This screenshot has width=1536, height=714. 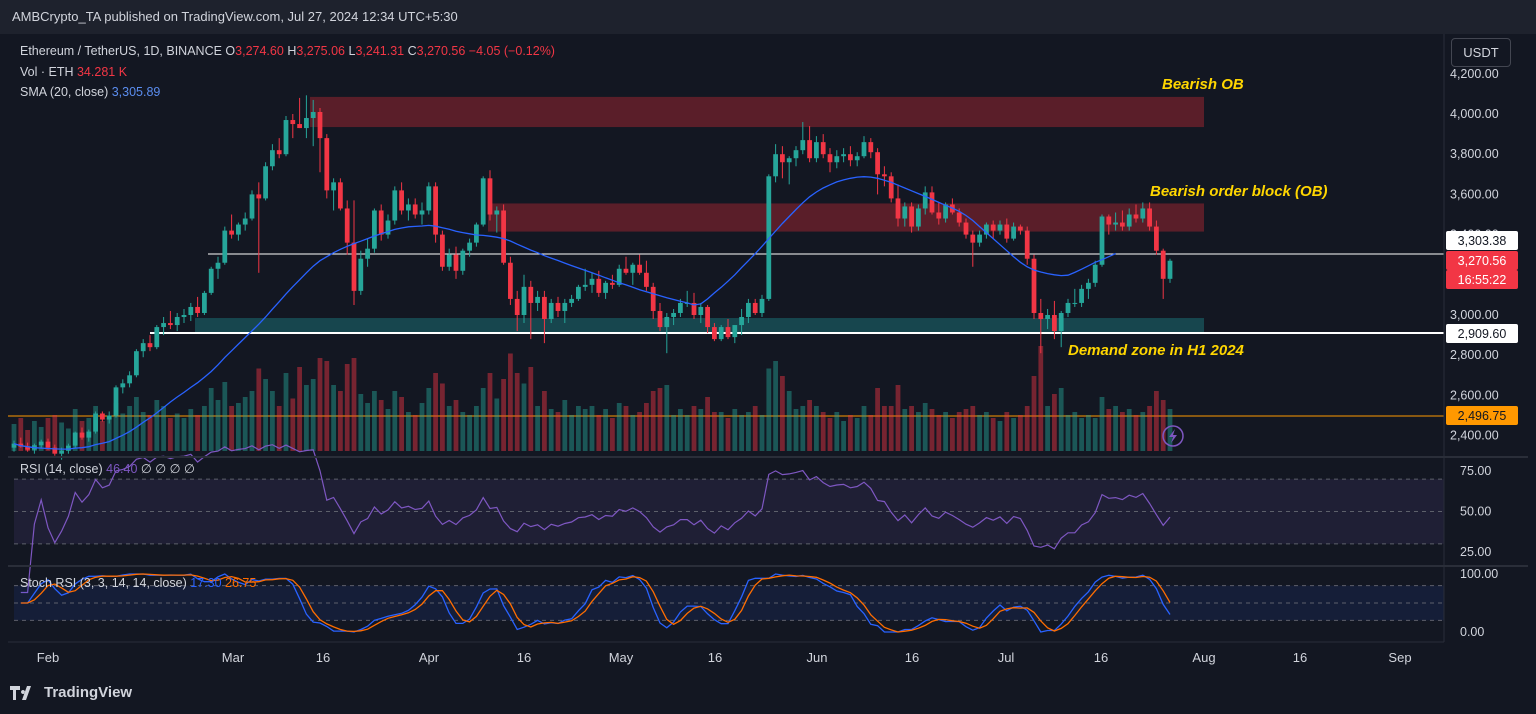 What do you see at coordinates (1474, 395) in the screenshot?
I see `price-tick: 2,600.00` at bounding box center [1474, 395].